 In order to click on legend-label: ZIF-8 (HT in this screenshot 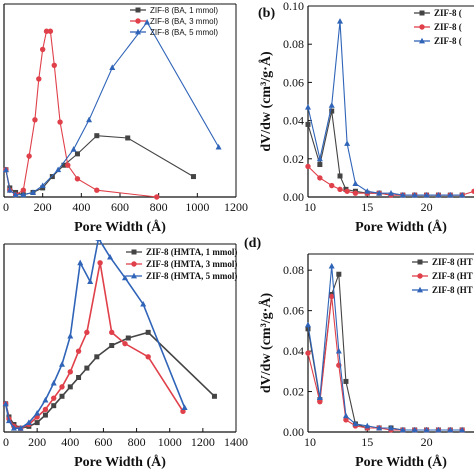, I will do `click(452, 262)`.